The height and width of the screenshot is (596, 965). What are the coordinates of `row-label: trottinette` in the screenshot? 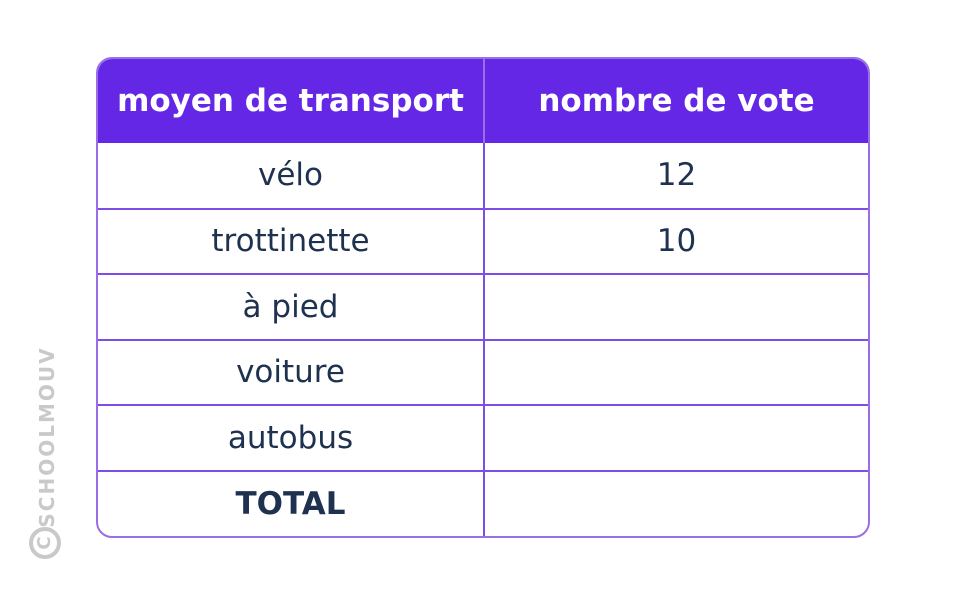 It's located at (291, 240).